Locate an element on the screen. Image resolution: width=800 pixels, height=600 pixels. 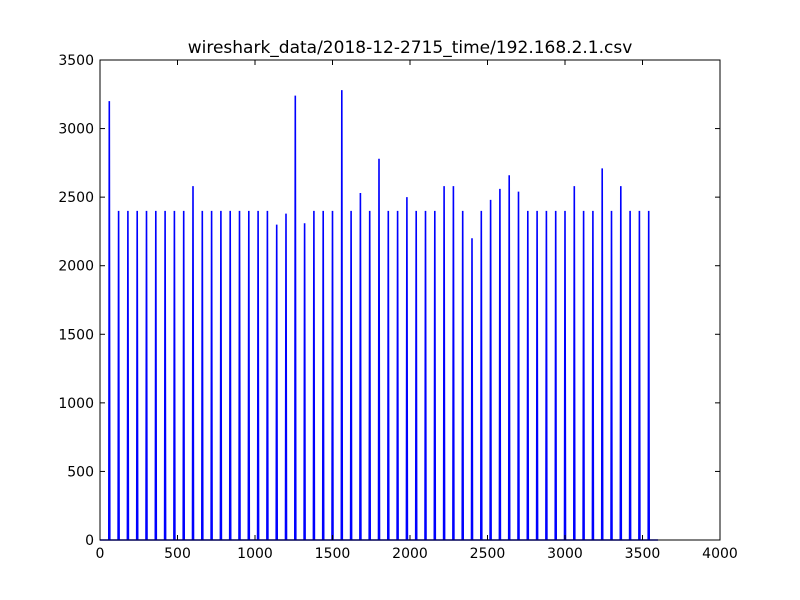
x-tick-label: 2000 is located at coordinates (410, 554).